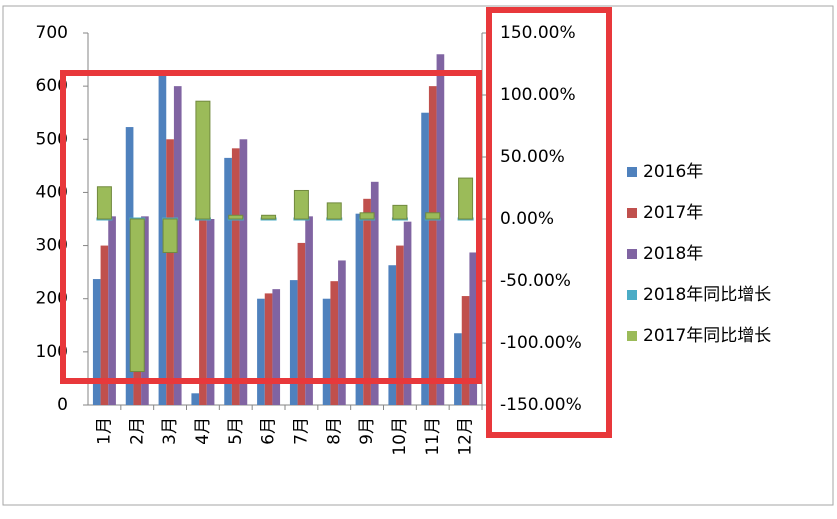  What do you see at coordinates (466, 436) in the screenshot?
I see `x-tick-label: 12月` at bounding box center [466, 436].